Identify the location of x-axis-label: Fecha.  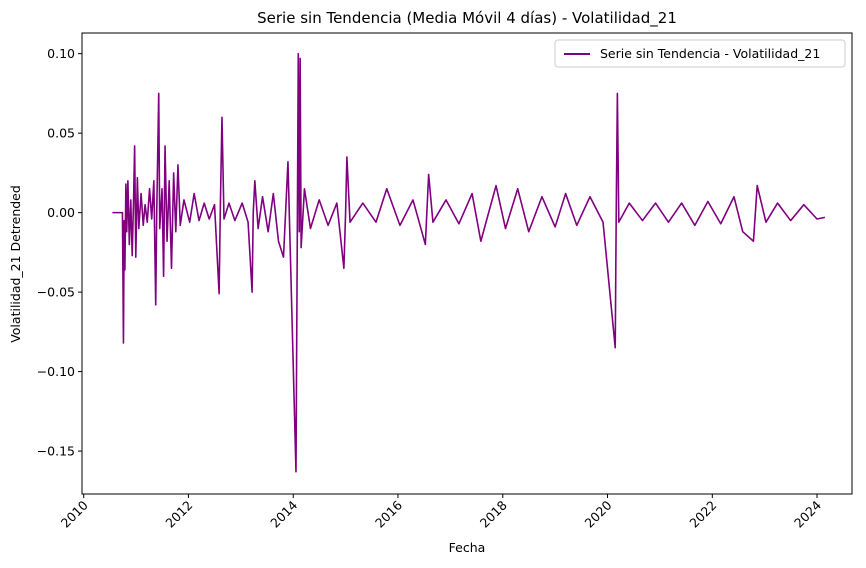
(467, 547).